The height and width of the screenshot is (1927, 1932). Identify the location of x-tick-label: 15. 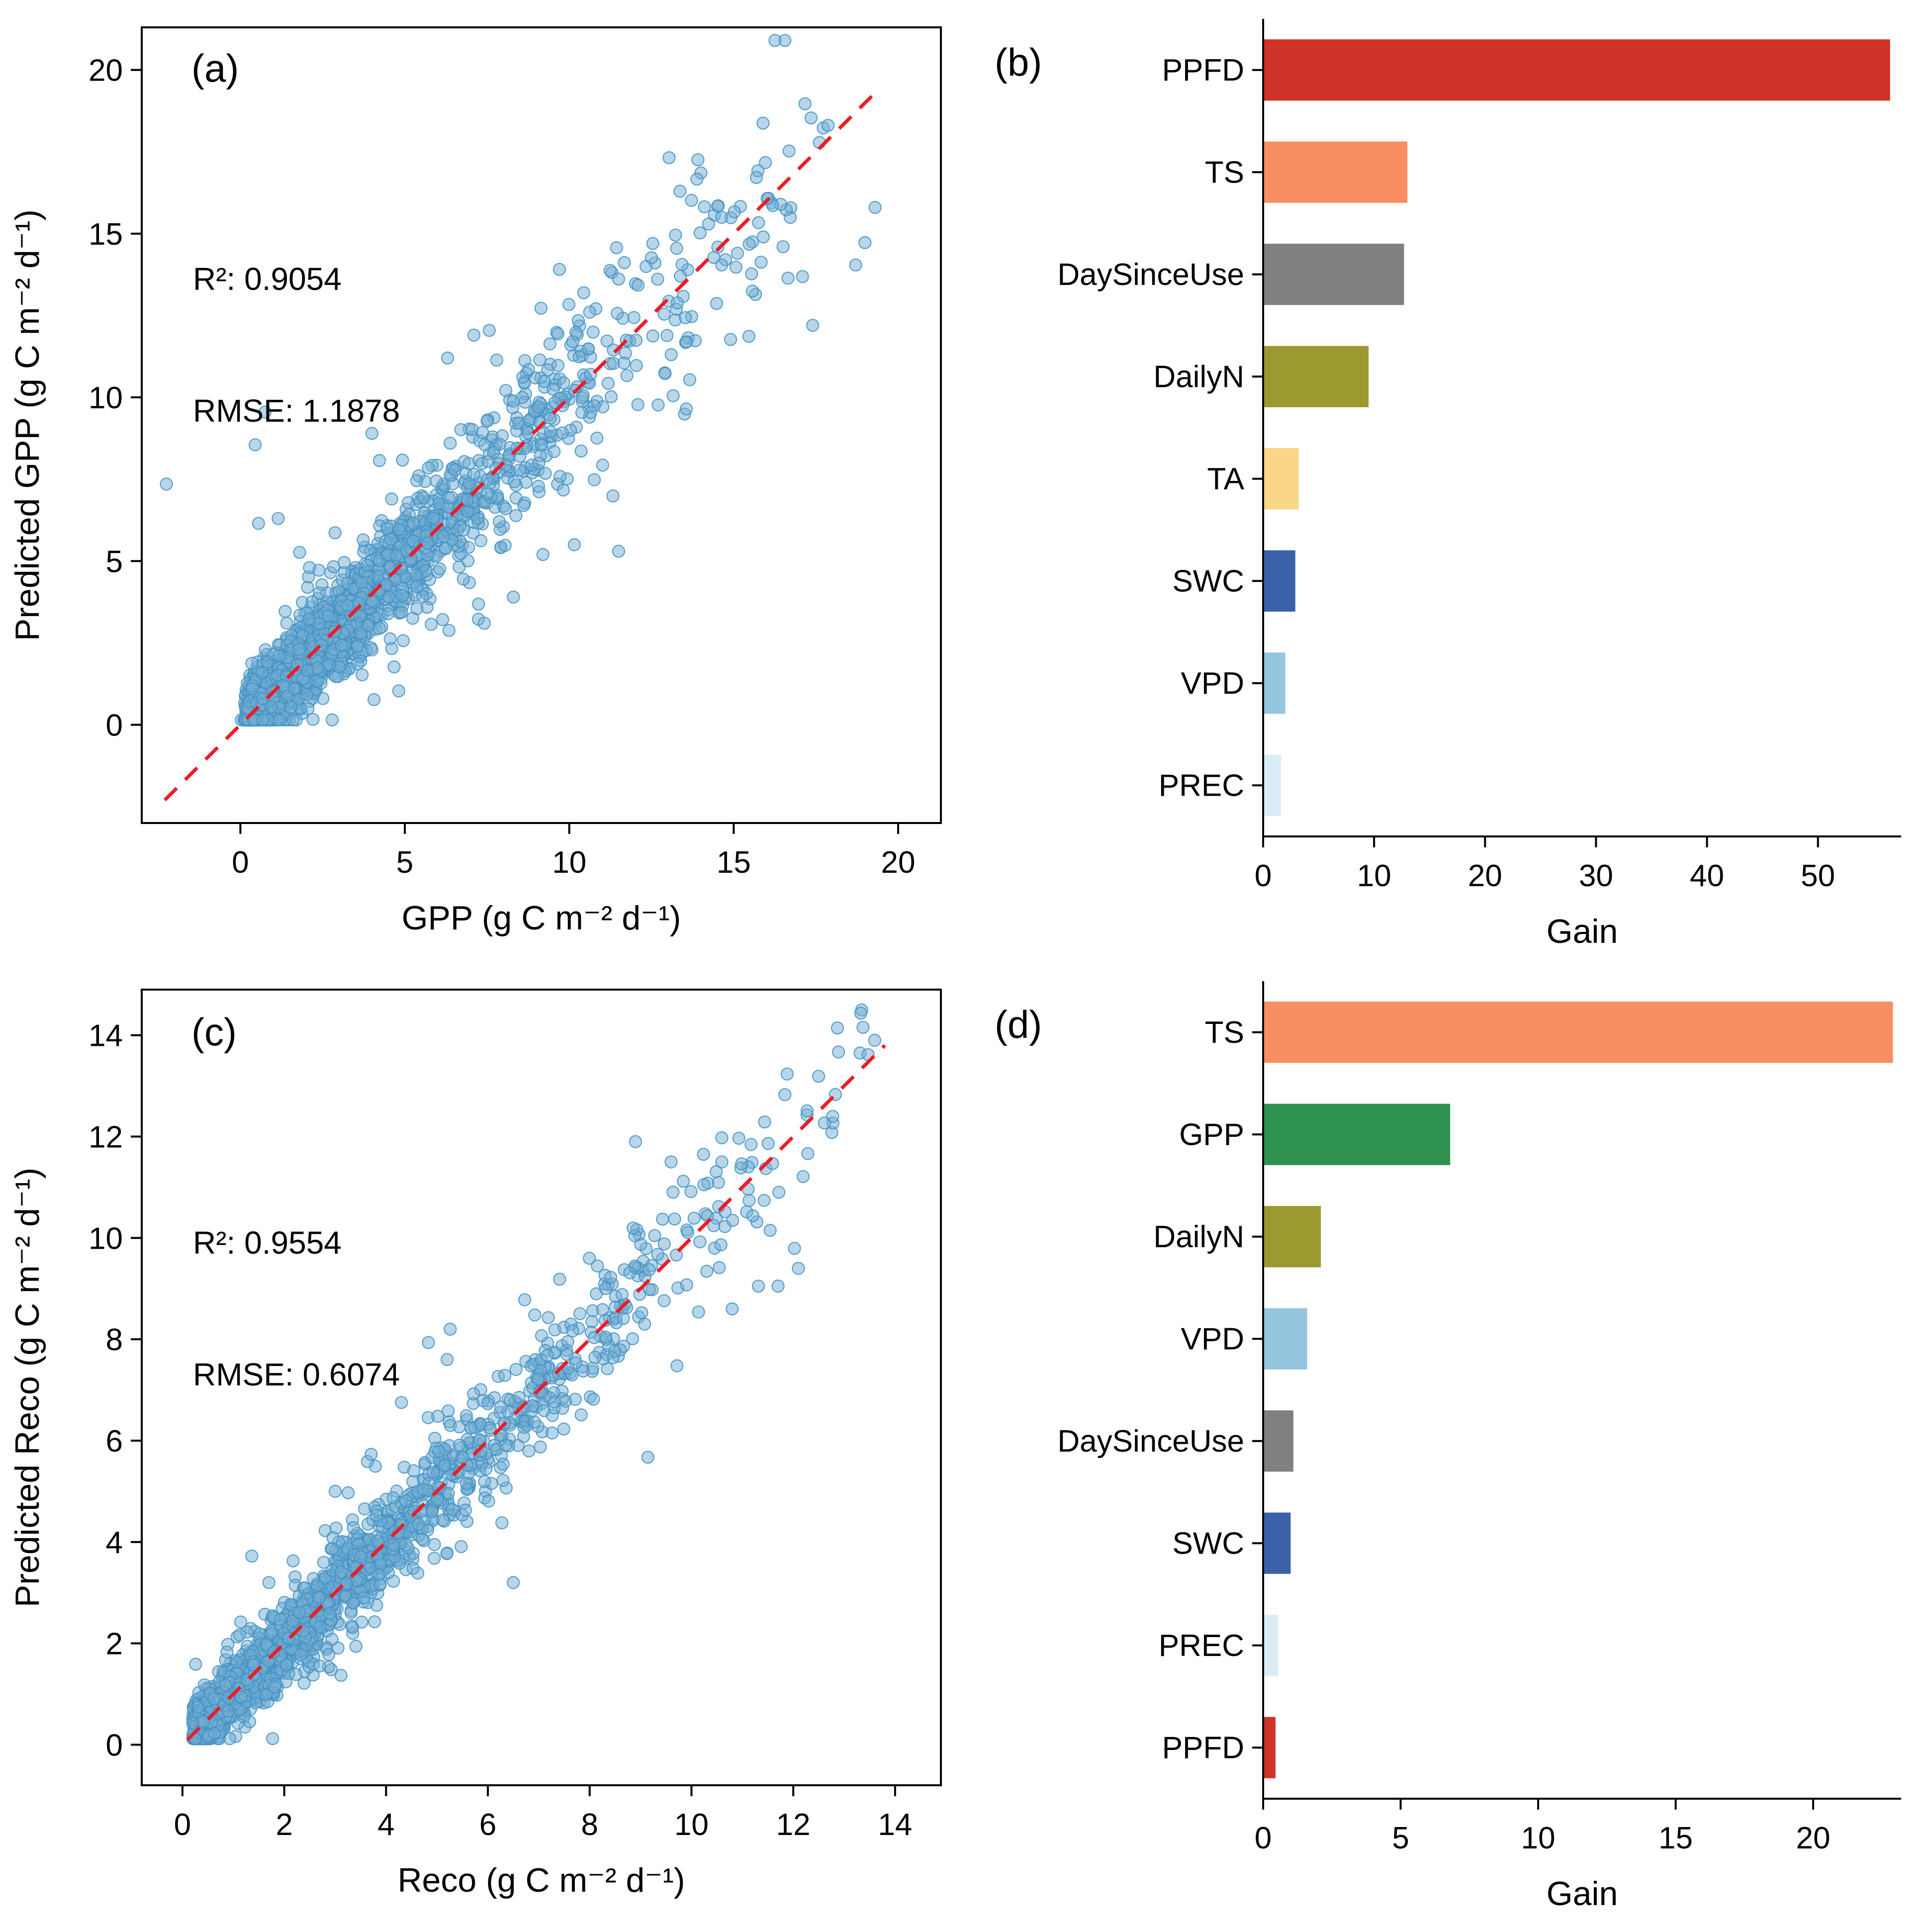
(1675, 1838).